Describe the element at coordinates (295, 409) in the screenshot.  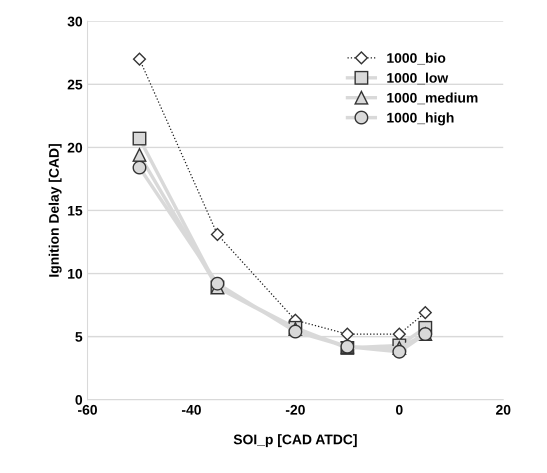
I see `x-tick-label: -20` at that location.